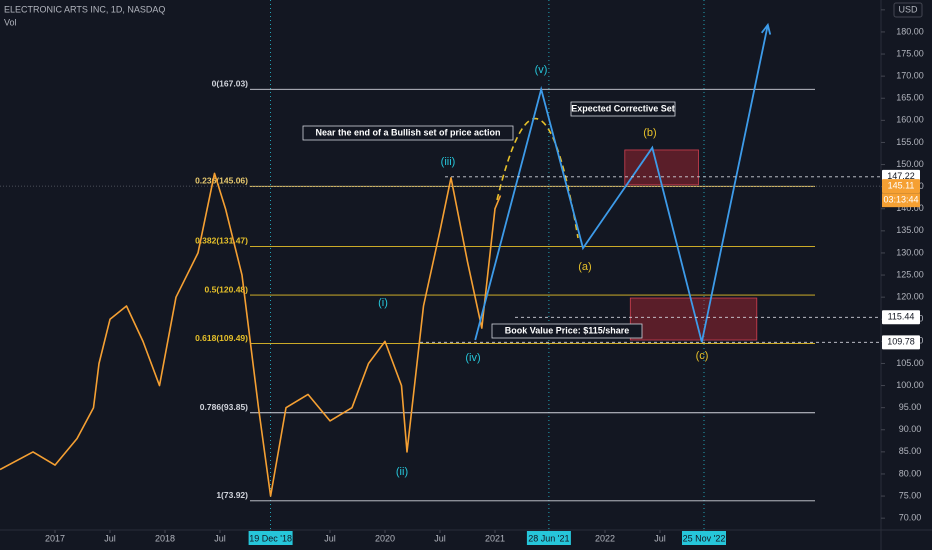 The image size is (932, 550). I want to click on wave-label: (v), so click(541, 70).